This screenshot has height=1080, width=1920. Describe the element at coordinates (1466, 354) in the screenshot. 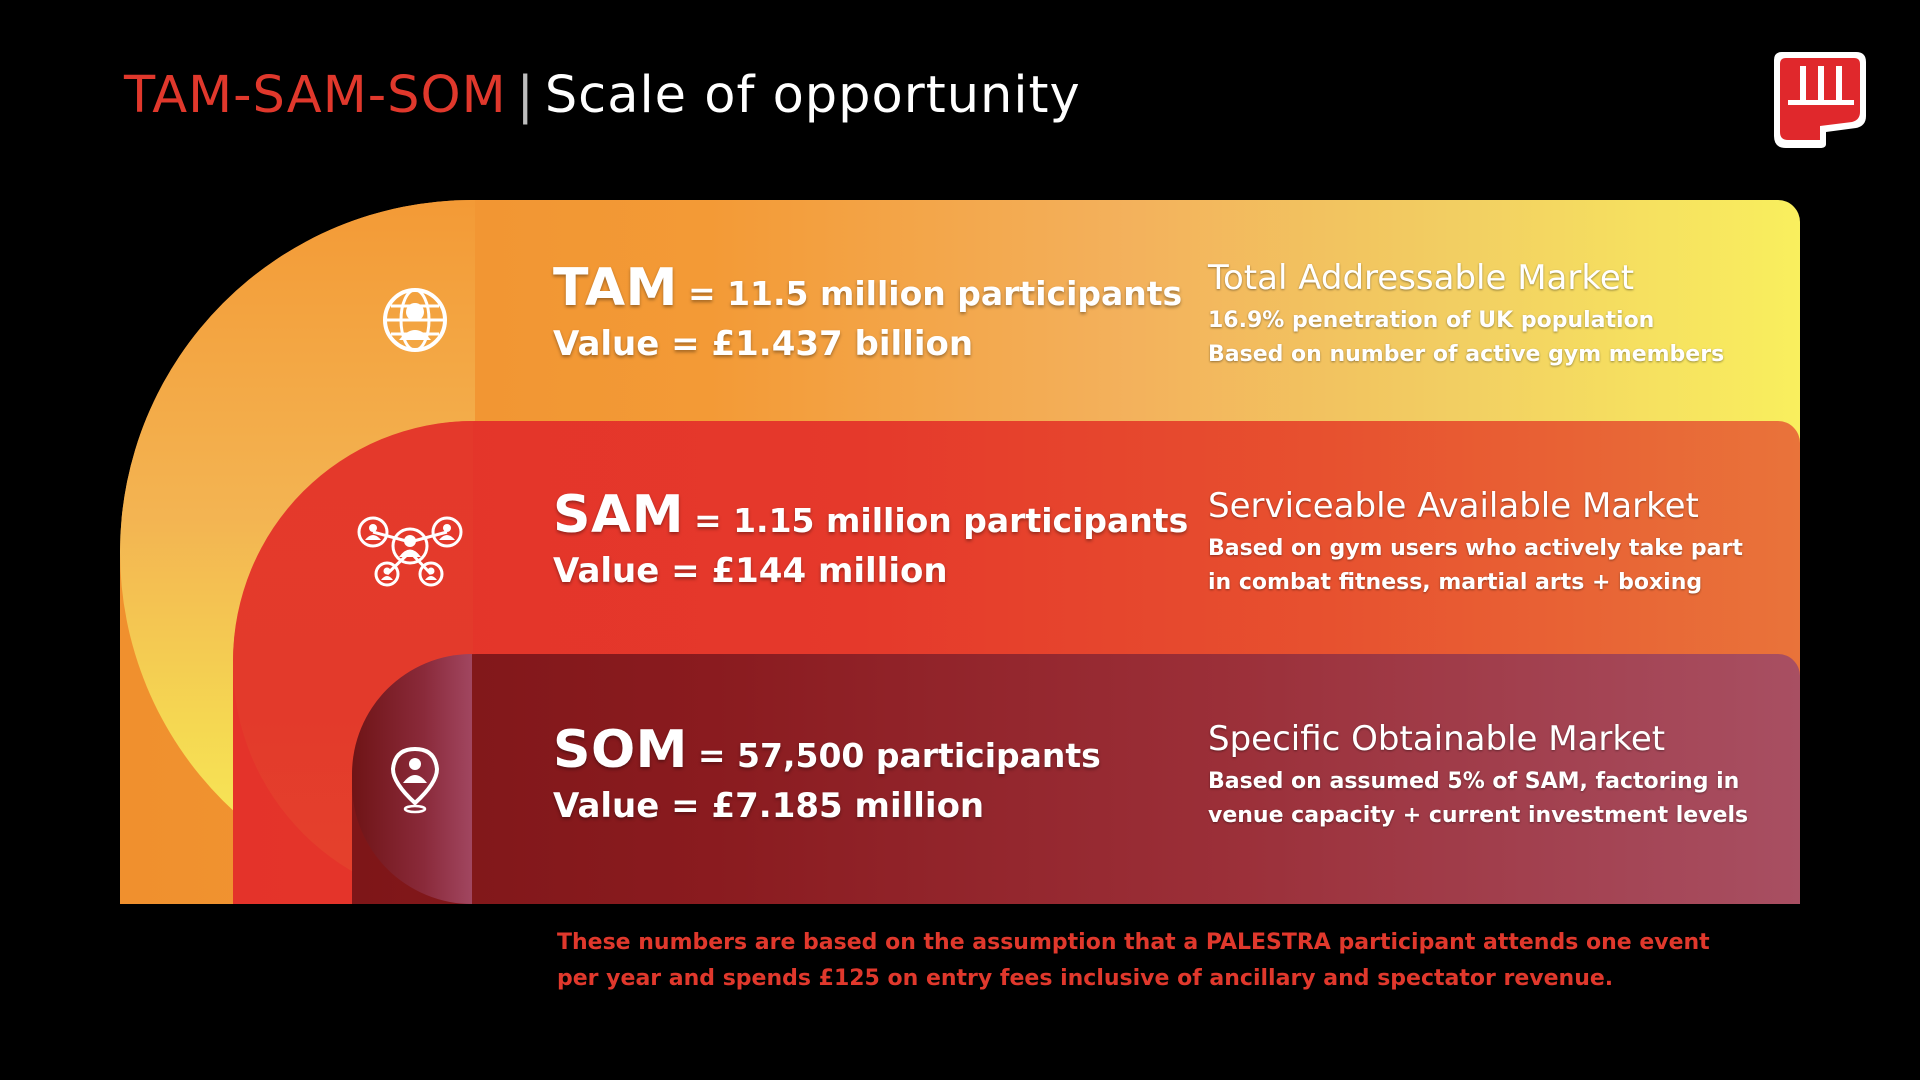

I see `tam-desc-line: Based on number of active gym members` at that location.